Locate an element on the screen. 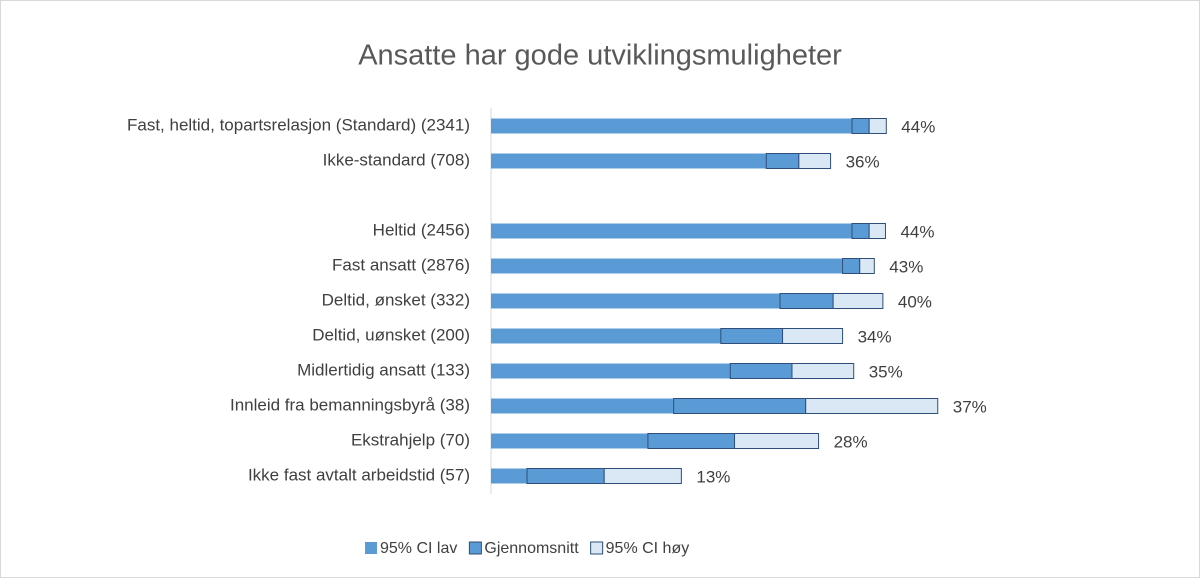 The height and width of the screenshot is (578, 1200). legend-label: 95% CI lav is located at coordinates (418, 548).